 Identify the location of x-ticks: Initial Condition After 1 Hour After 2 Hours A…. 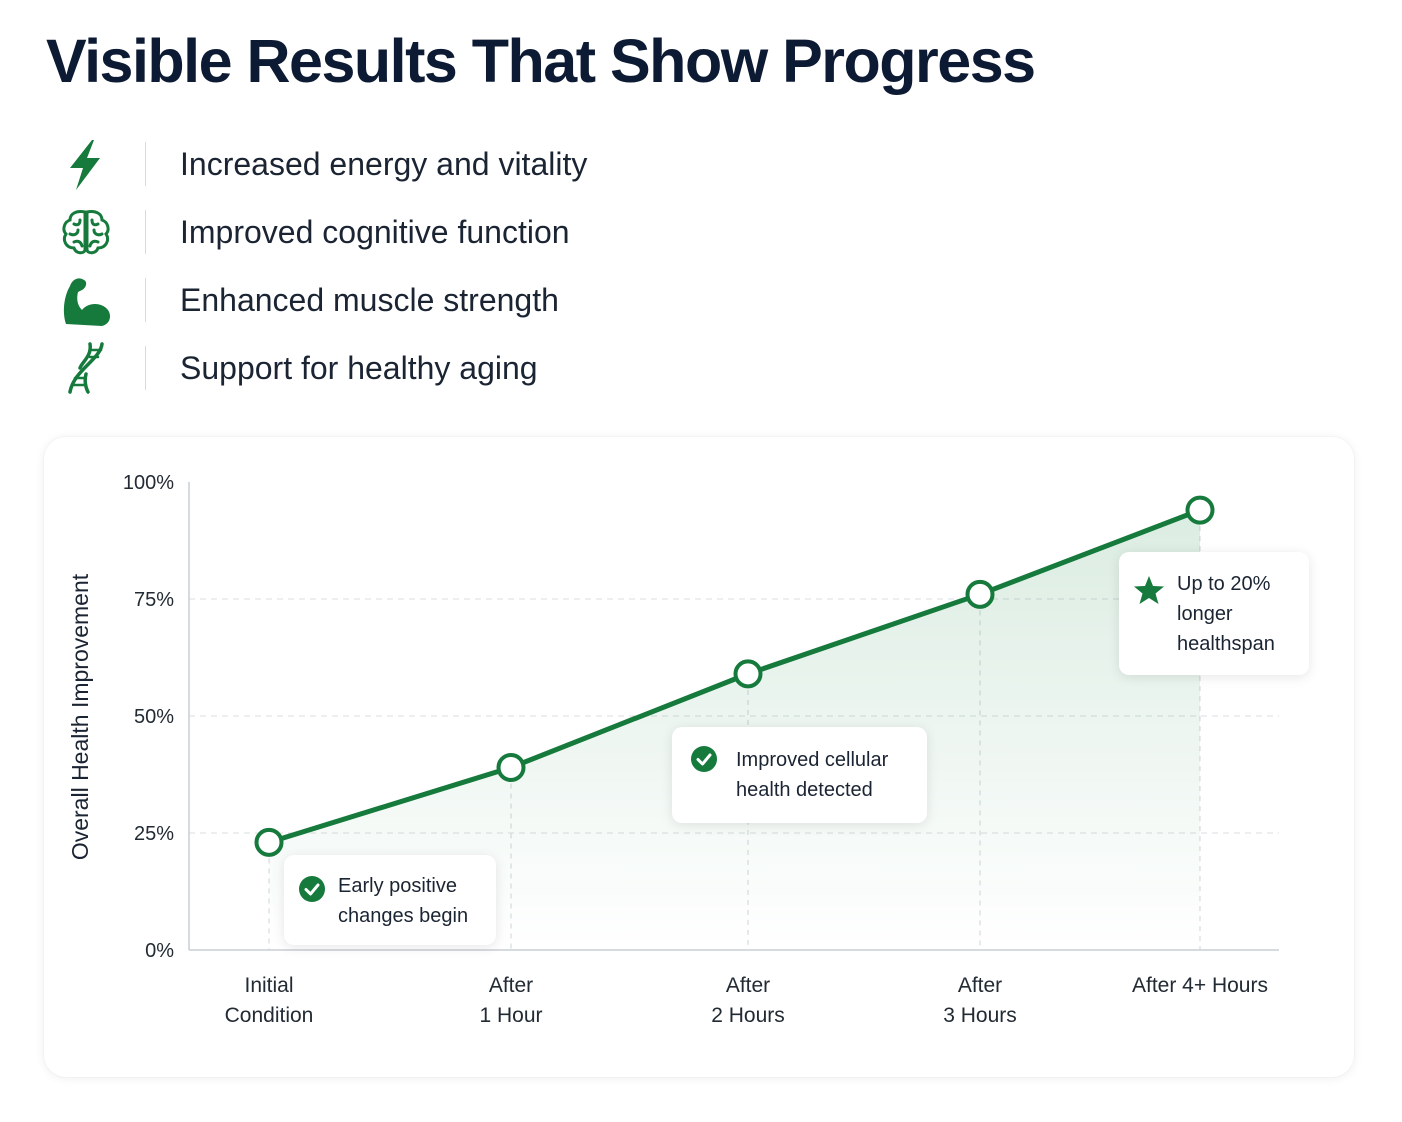
(746, 1000).